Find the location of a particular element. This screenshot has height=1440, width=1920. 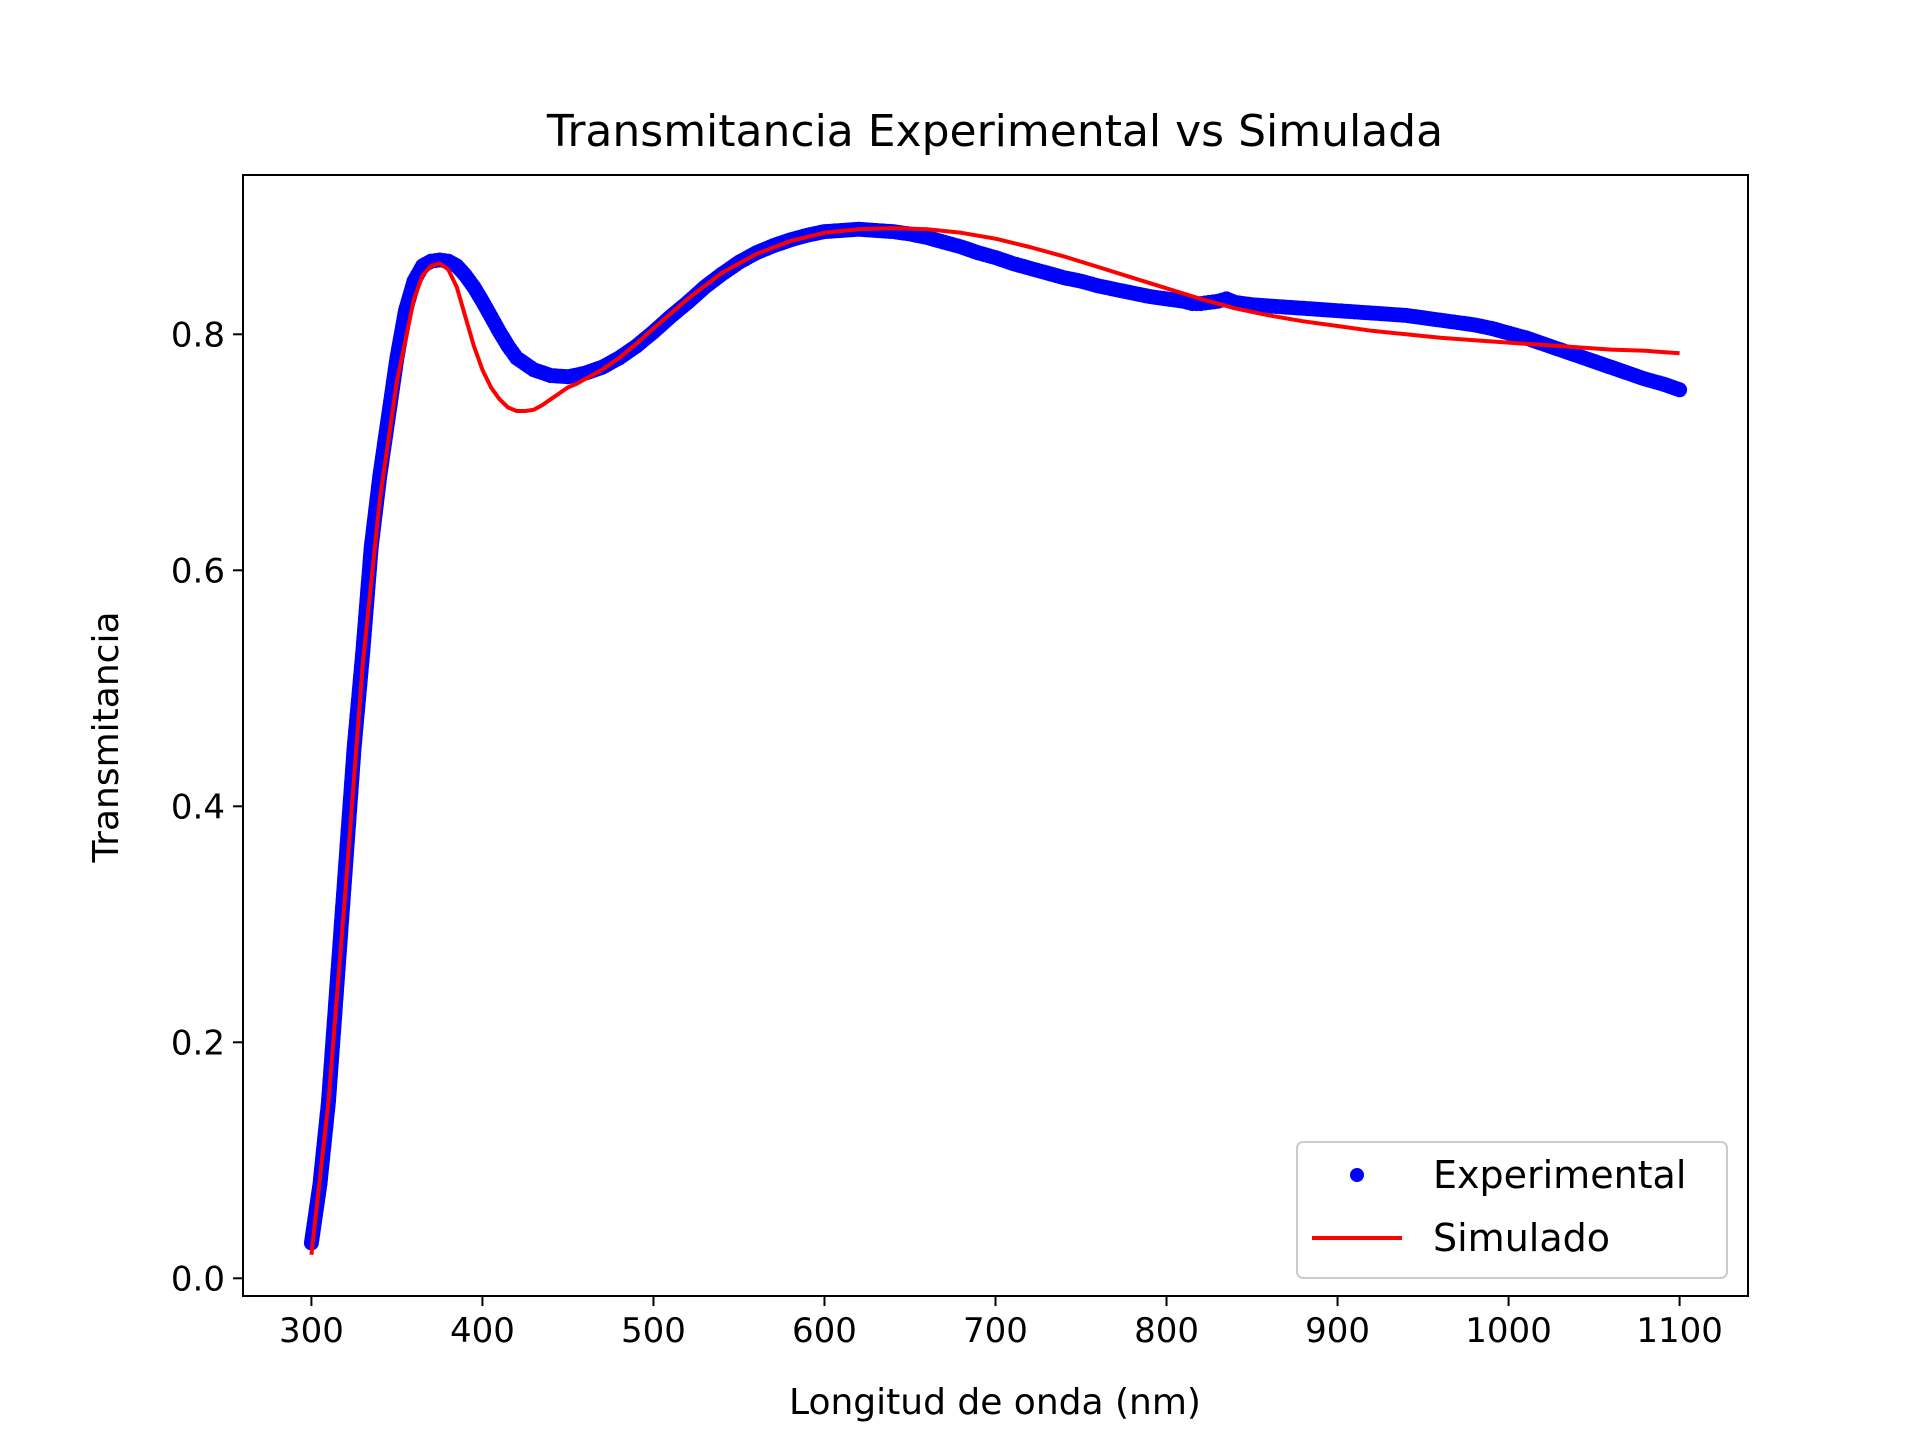

legend-simulado-label: Simulado is located at coordinates (1521, 1238).